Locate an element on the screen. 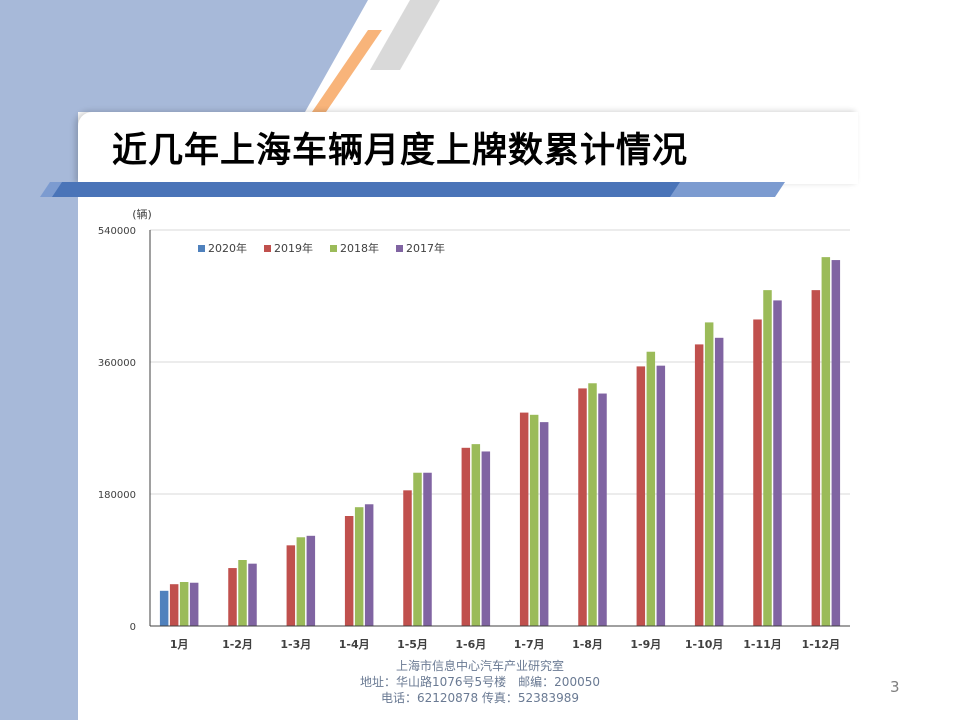  bar-2017年-1-8月 is located at coordinates (602, 509).